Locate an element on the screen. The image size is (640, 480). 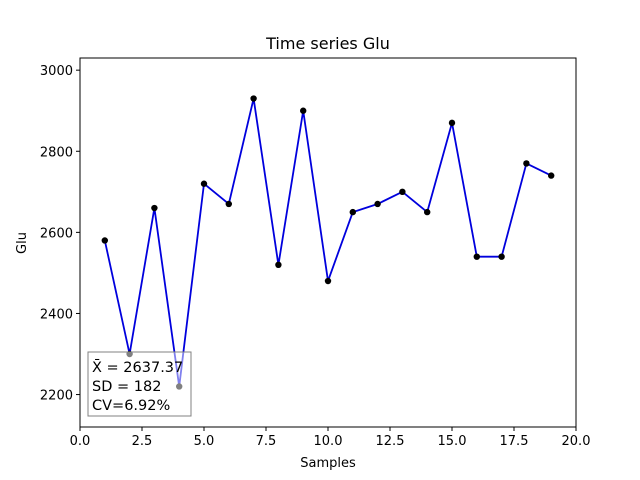
stats-box: X̄ = 2637.37 SD = 182 CV=6.92% is located at coordinates (139, 384).